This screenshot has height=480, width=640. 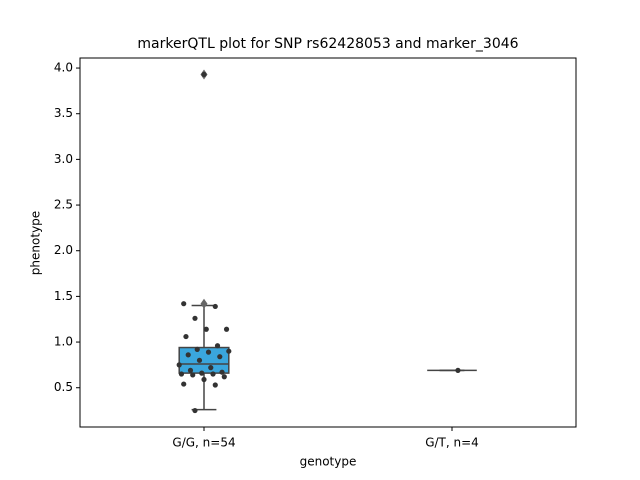 What do you see at coordinates (63, 342) in the screenshot?
I see `y-tick-label: 1.0` at bounding box center [63, 342].